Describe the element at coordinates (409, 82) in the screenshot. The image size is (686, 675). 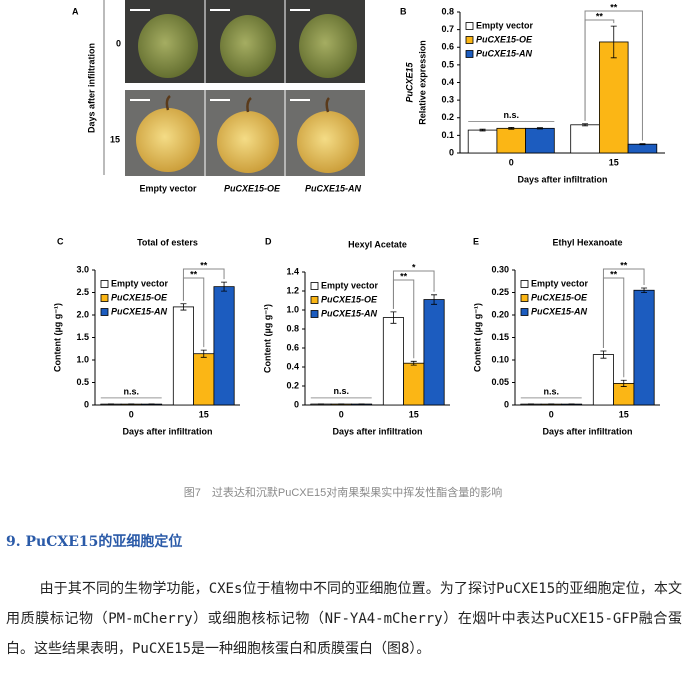
I see `y-axis-label: PuCXE15` at that location.